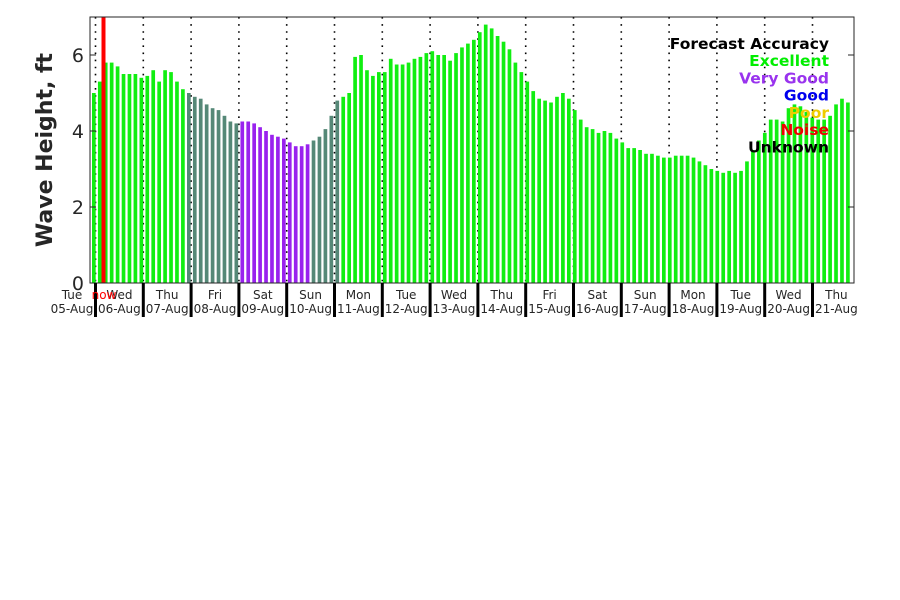  I want to click on now-label: now, so click(104, 295).